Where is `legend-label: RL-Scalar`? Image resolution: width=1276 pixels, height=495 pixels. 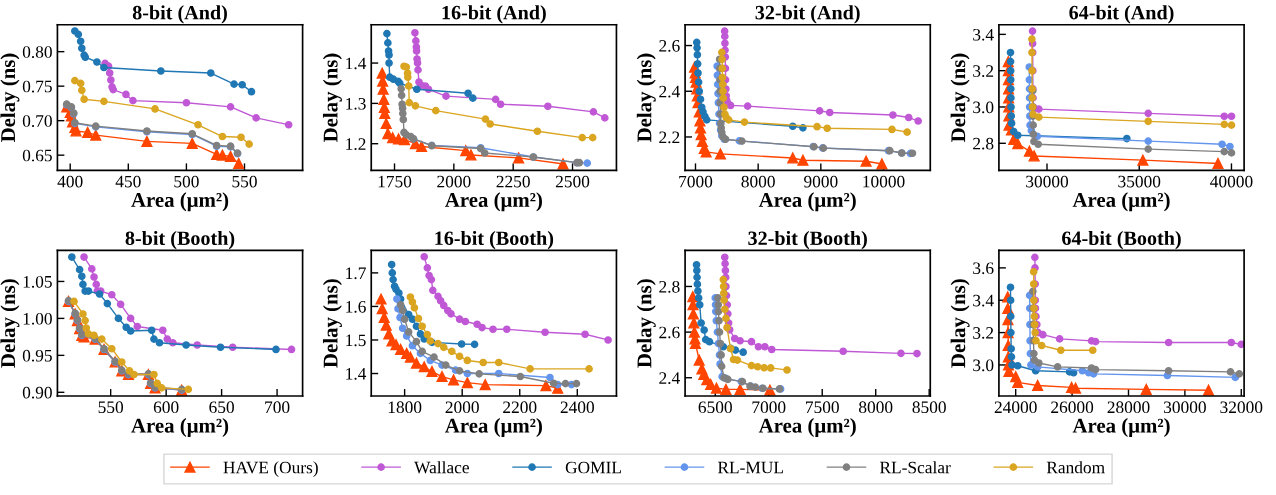 legend-label: RL-Scalar is located at coordinates (915, 467).